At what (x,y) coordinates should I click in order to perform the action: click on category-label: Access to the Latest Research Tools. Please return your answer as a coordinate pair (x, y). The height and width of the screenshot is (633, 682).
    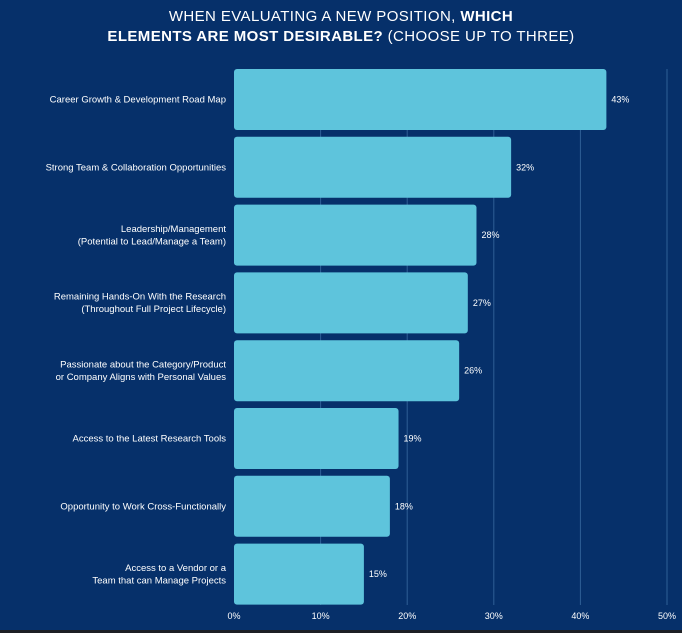
    Looking at the image, I should click on (150, 439).